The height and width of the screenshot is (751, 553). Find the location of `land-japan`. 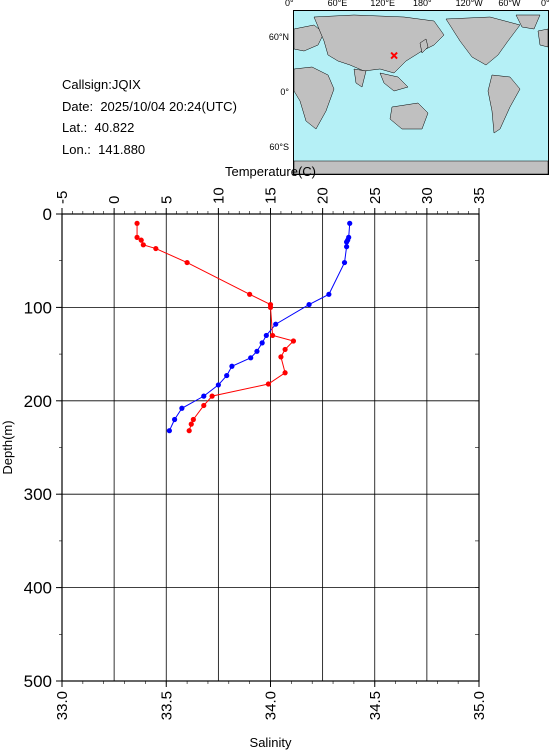

land-japan is located at coordinates (424, 46).